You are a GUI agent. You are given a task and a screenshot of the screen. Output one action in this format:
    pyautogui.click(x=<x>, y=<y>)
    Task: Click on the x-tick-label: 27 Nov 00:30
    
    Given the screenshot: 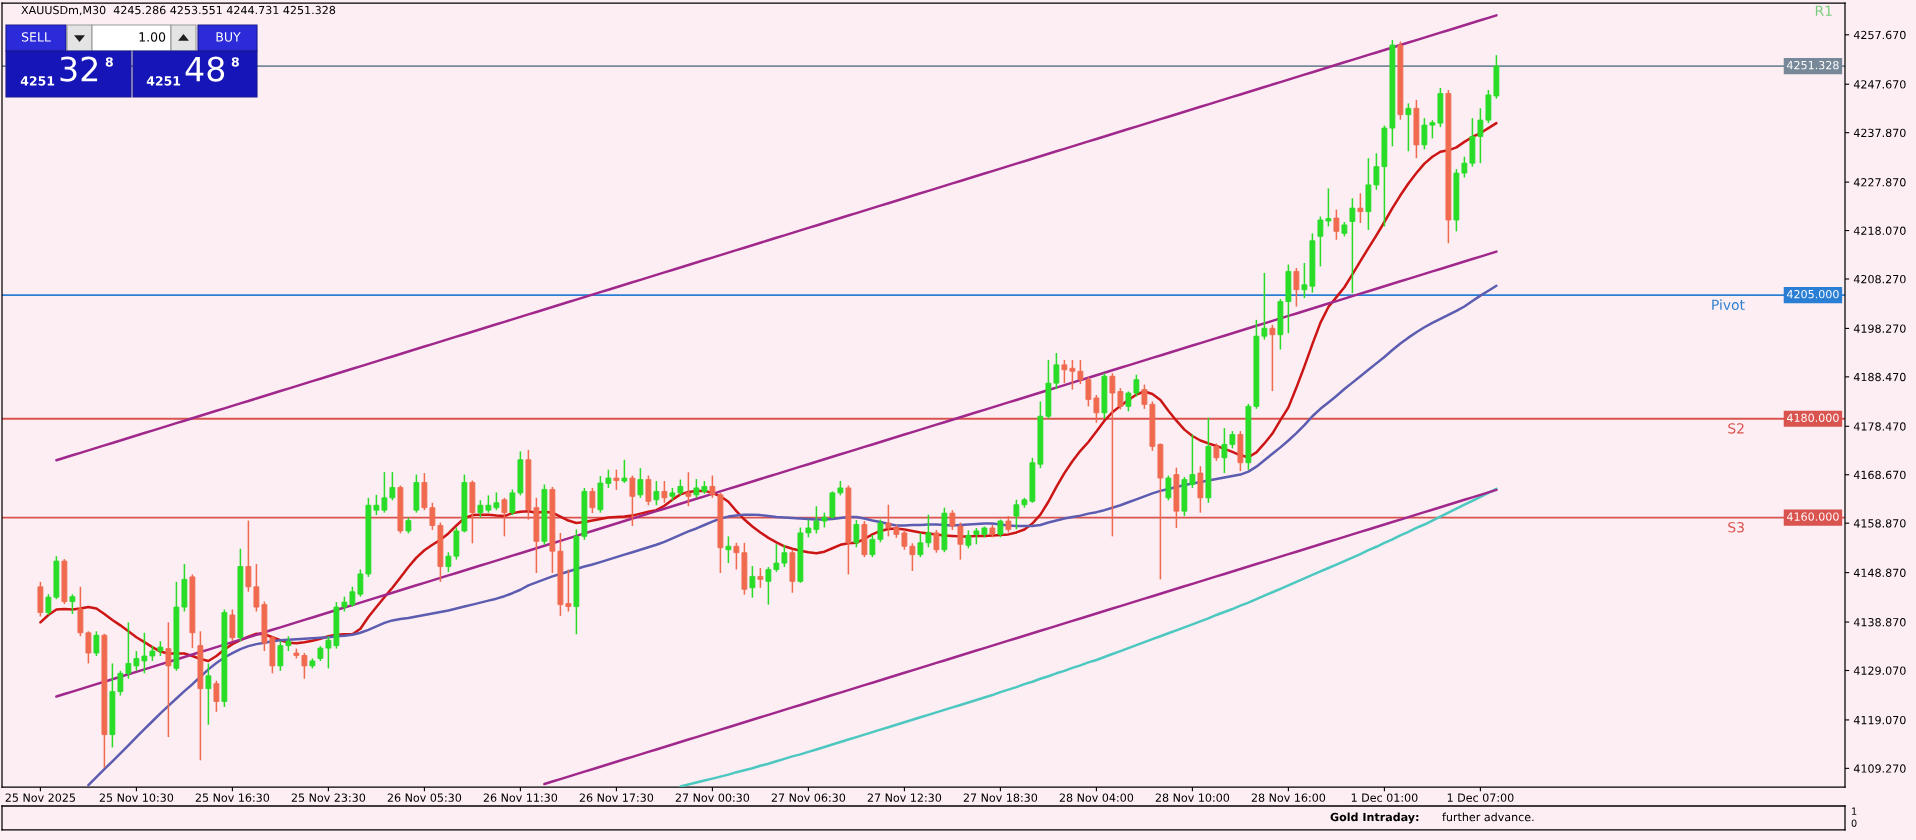 What is the action you would take?
    pyautogui.click(x=712, y=797)
    